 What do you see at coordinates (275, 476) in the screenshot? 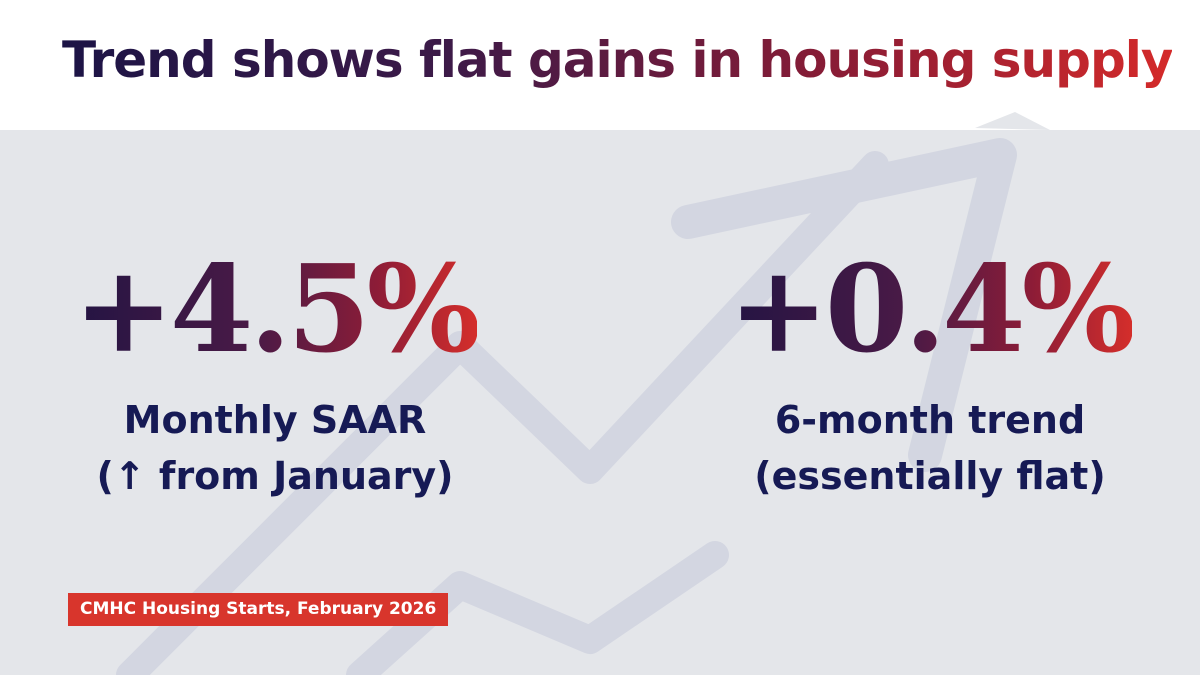
I see `stat-label-monthly-line2: (↑ from January)` at bounding box center [275, 476].